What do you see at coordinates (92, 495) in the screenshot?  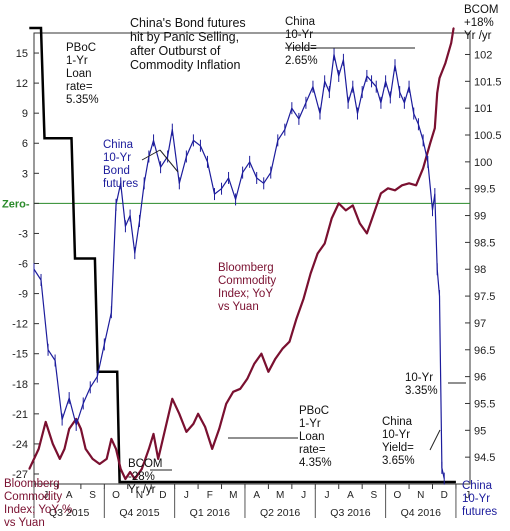 I see `month-label: S` at bounding box center [92, 495].